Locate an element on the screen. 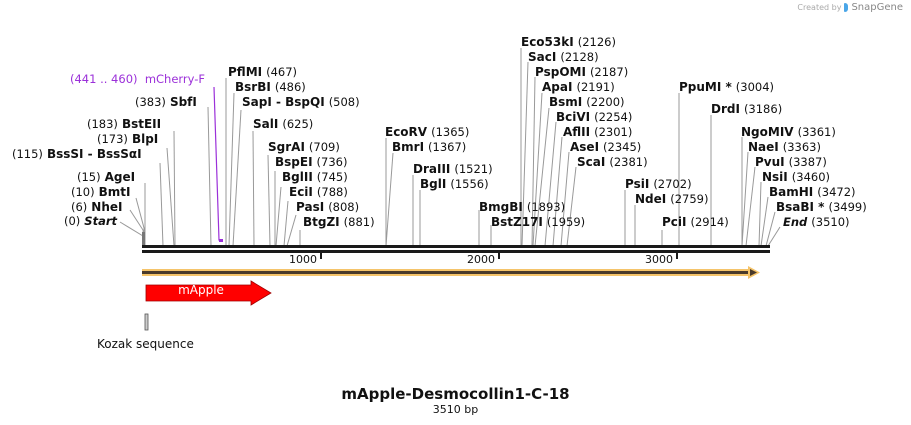 This screenshot has height=425, width=911. site-bsmi: BsmI (2200) is located at coordinates (587, 102).